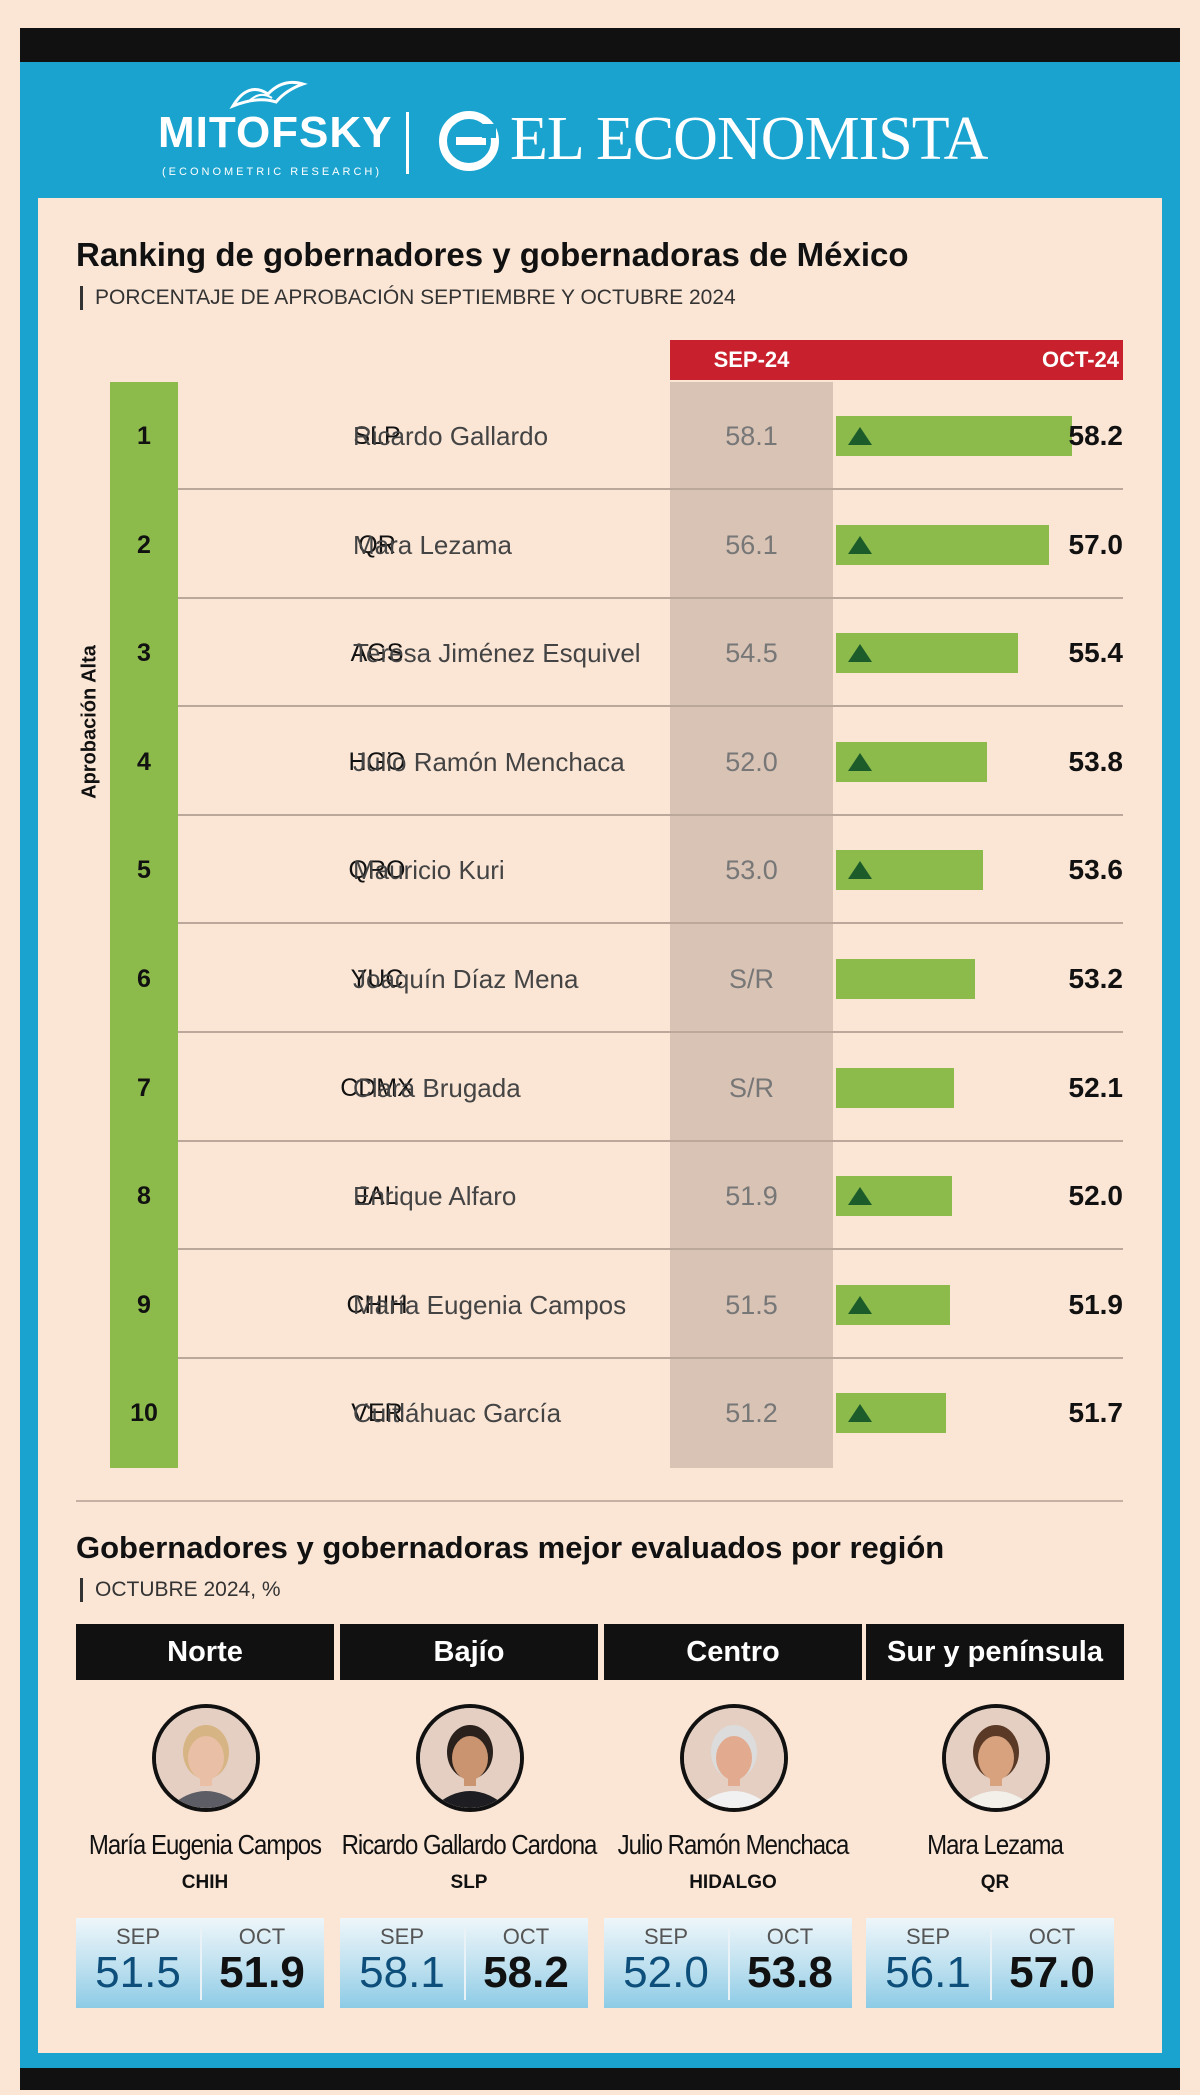 The height and width of the screenshot is (2095, 1200). Describe the element at coordinates (497, 653) in the screenshot. I see `governor-name: Teresa Jiménez Esquivel` at that location.